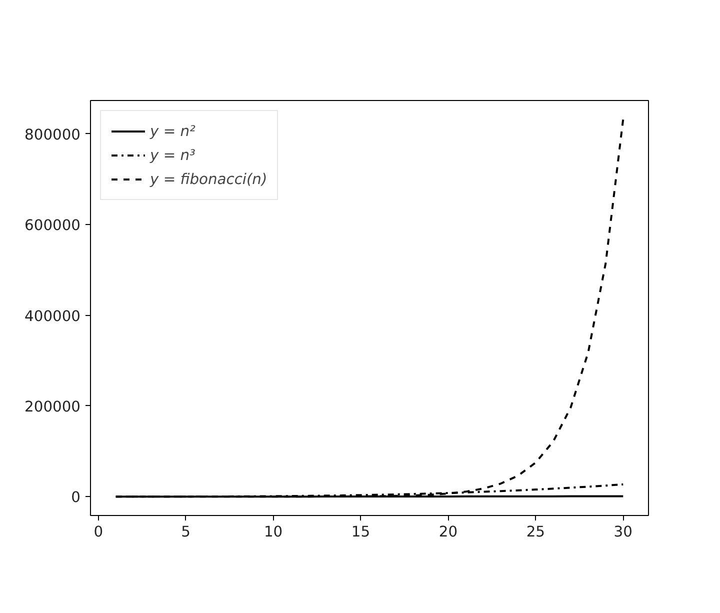  What do you see at coordinates (52, 407) in the screenshot?
I see `y-tick-label: 200000` at bounding box center [52, 407].